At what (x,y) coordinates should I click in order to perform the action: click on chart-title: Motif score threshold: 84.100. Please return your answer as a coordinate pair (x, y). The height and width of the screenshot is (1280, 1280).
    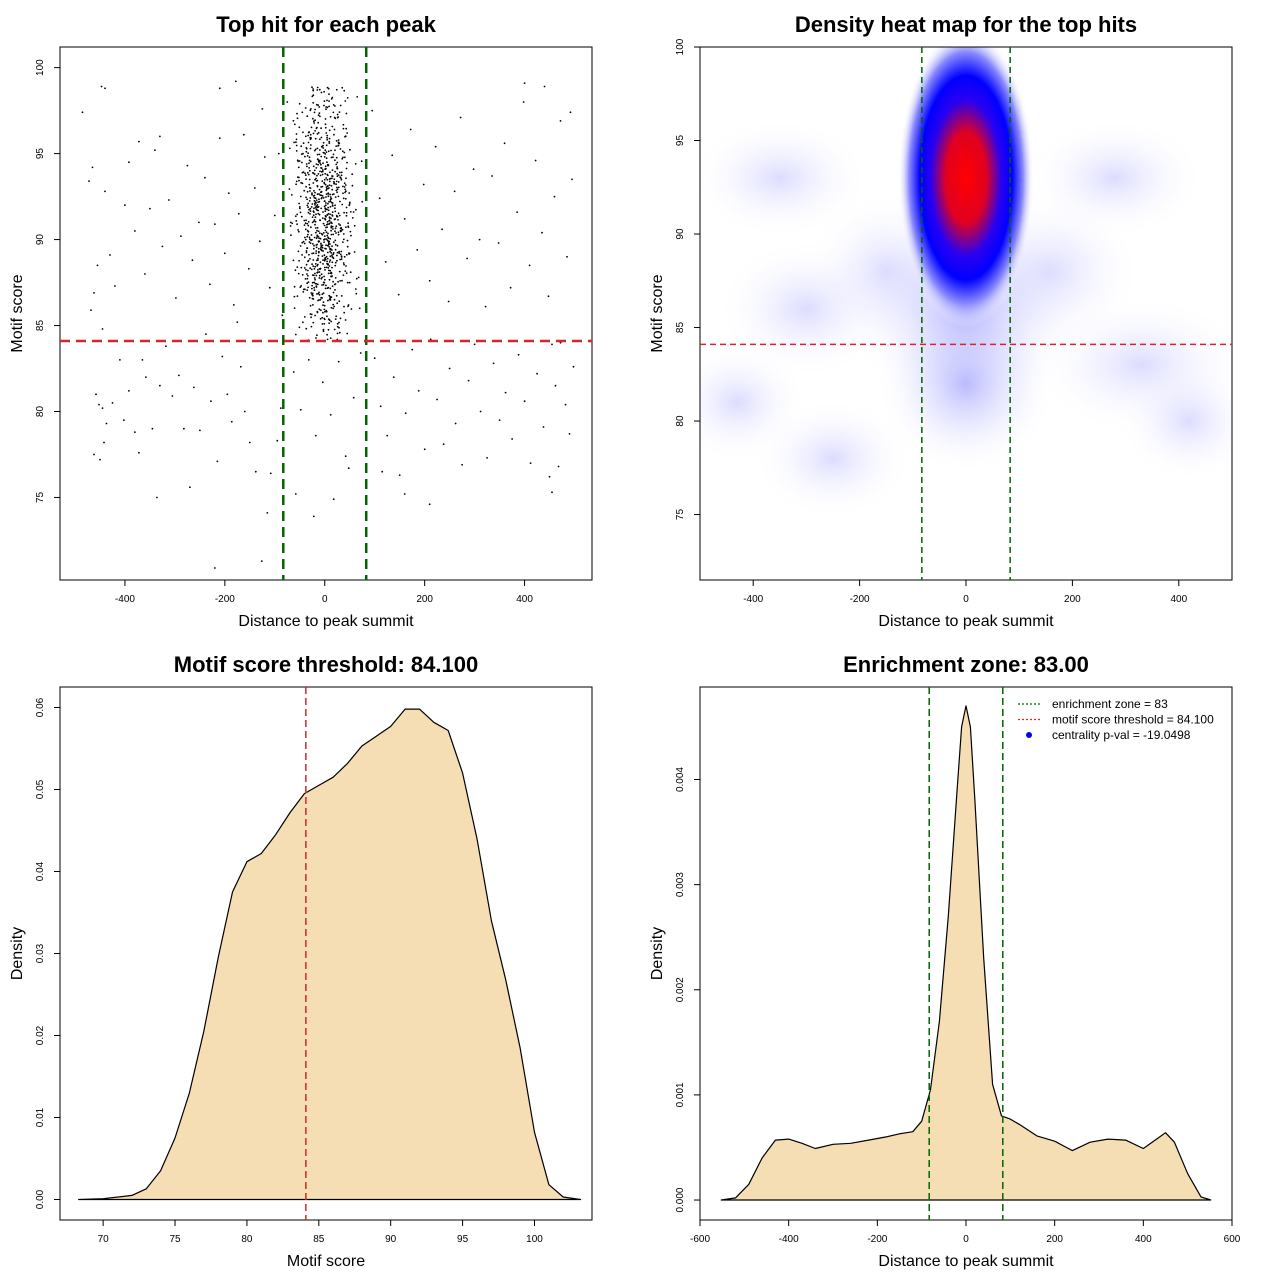
    Looking at the image, I should click on (326, 664).